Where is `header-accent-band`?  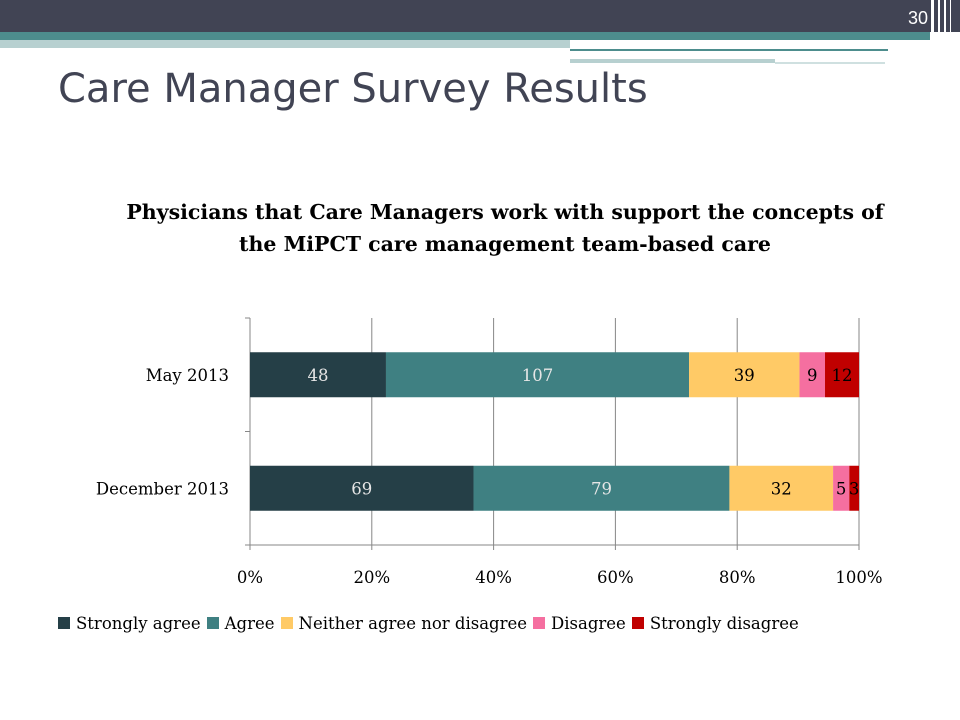 header-accent-band is located at coordinates (465, 36).